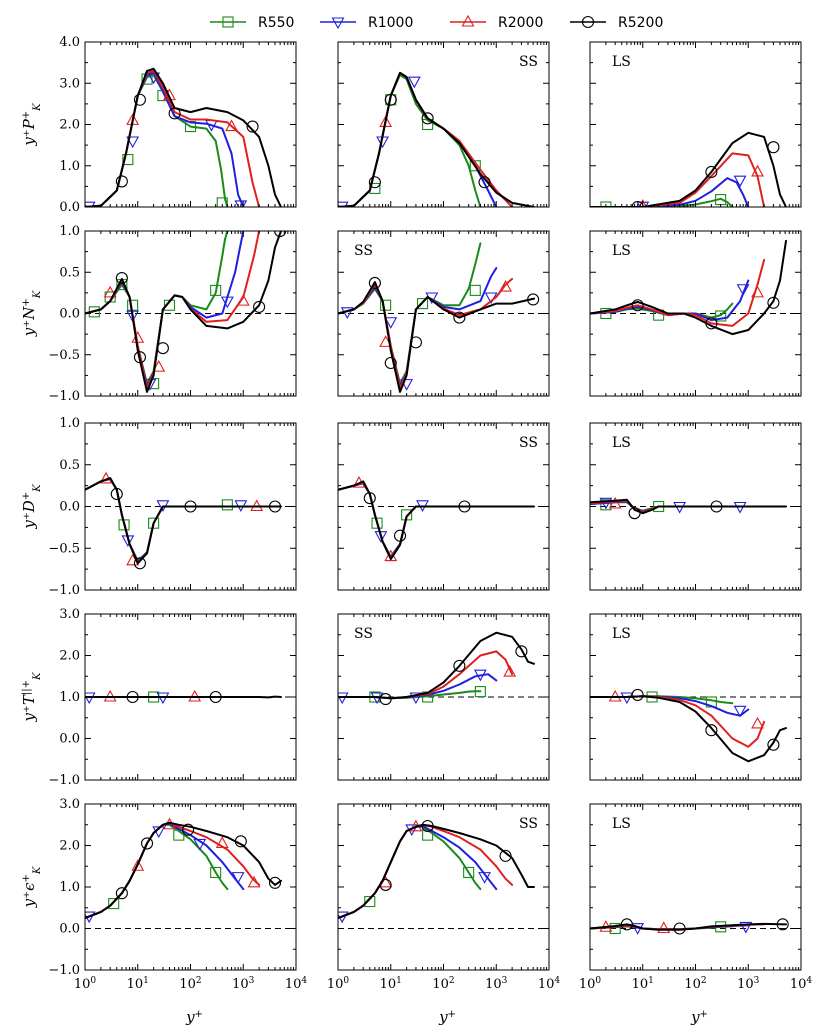 The width and height of the screenshot is (830, 1032). Describe the element at coordinates (64, 548) in the screenshot. I see `y-tick-label: −0.5` at that location.